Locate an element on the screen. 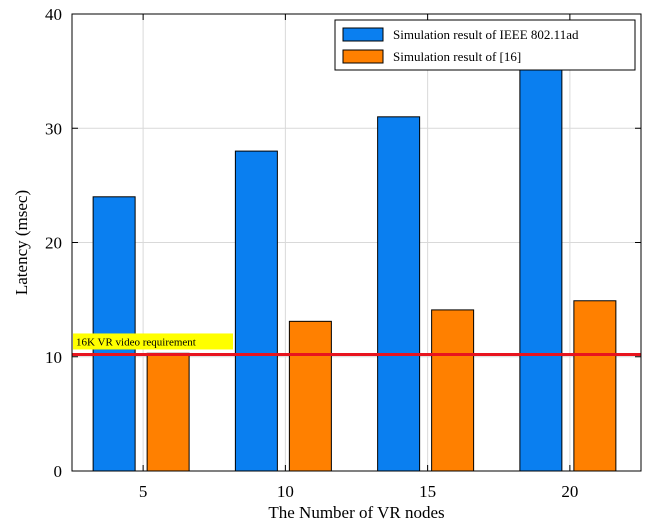 The height and width of the screenshot is (525, 652). legend-box is located at coordinates (485, 45).